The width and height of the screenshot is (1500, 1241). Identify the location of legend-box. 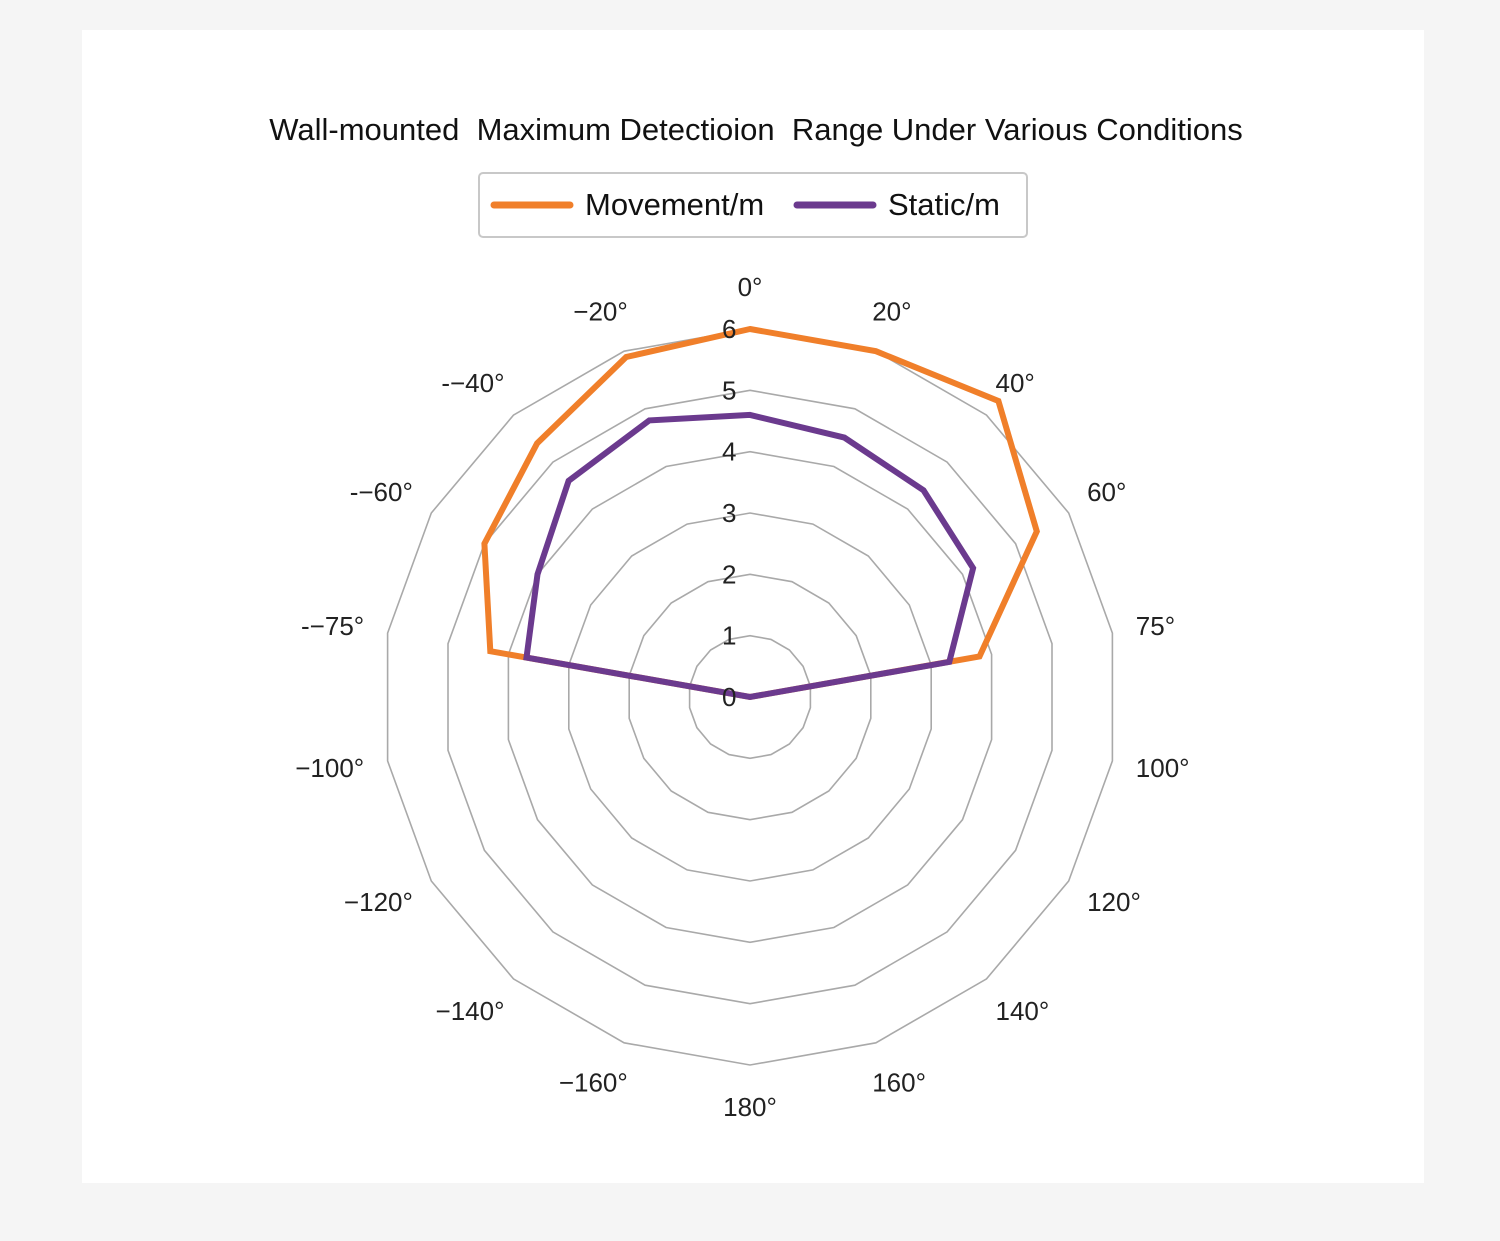
(753, 205).